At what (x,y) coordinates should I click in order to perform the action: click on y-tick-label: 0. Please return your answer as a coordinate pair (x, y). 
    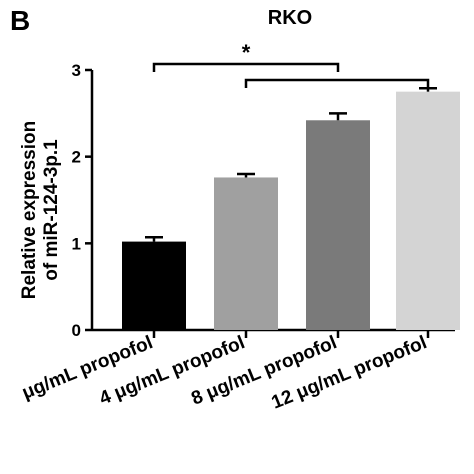
    Looking at the image, I should click on (76, 330).